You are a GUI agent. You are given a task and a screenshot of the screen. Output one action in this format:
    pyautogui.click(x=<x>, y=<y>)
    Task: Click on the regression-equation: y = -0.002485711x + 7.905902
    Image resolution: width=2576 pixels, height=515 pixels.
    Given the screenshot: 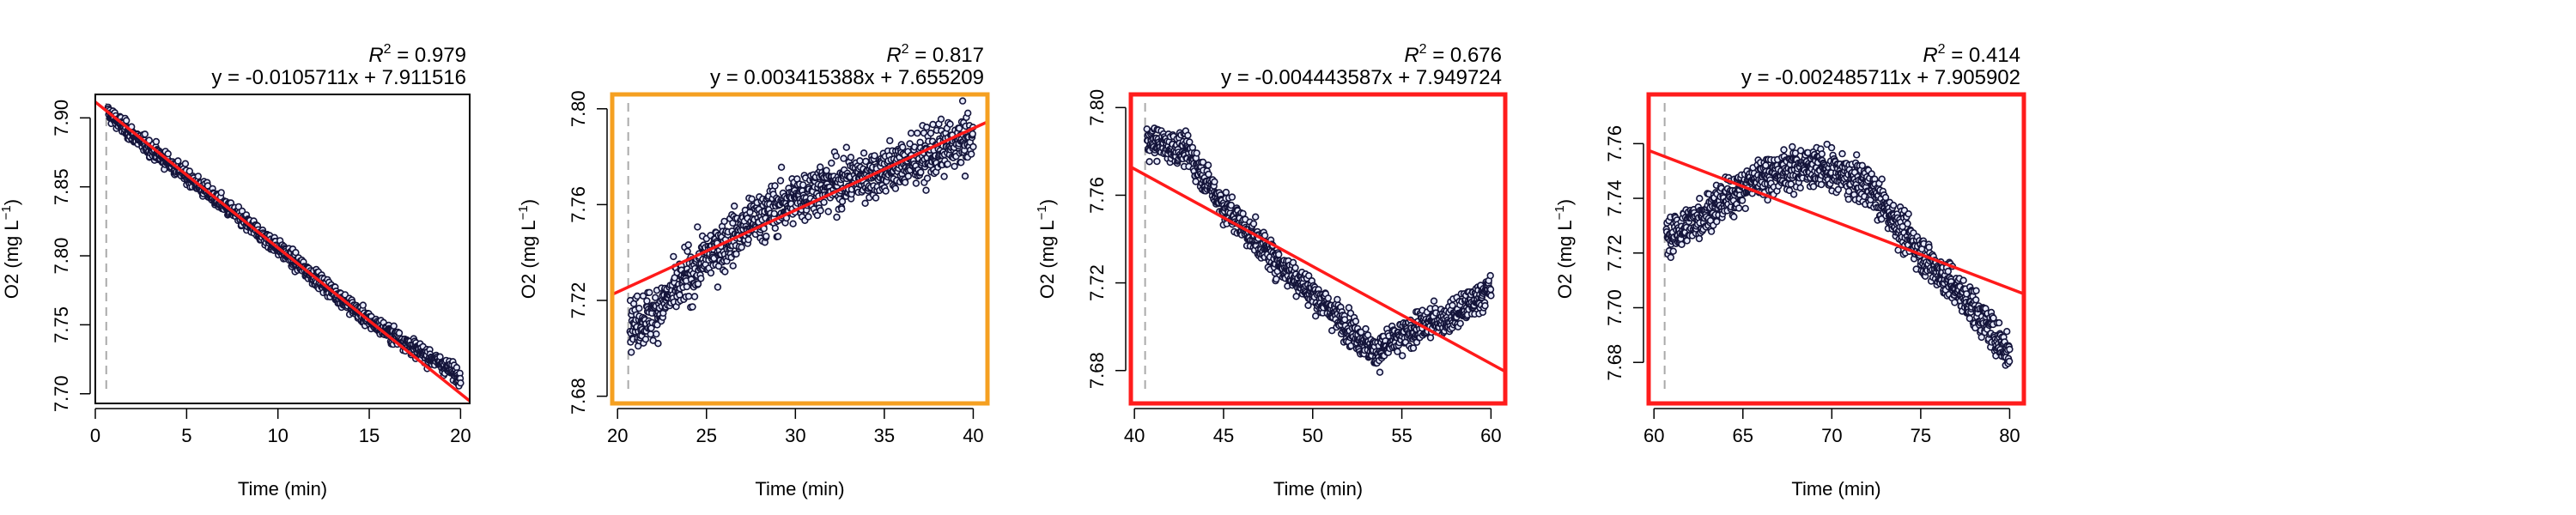 What is the action you would take?
    pyautogui.click(x=1880, y=77)
    